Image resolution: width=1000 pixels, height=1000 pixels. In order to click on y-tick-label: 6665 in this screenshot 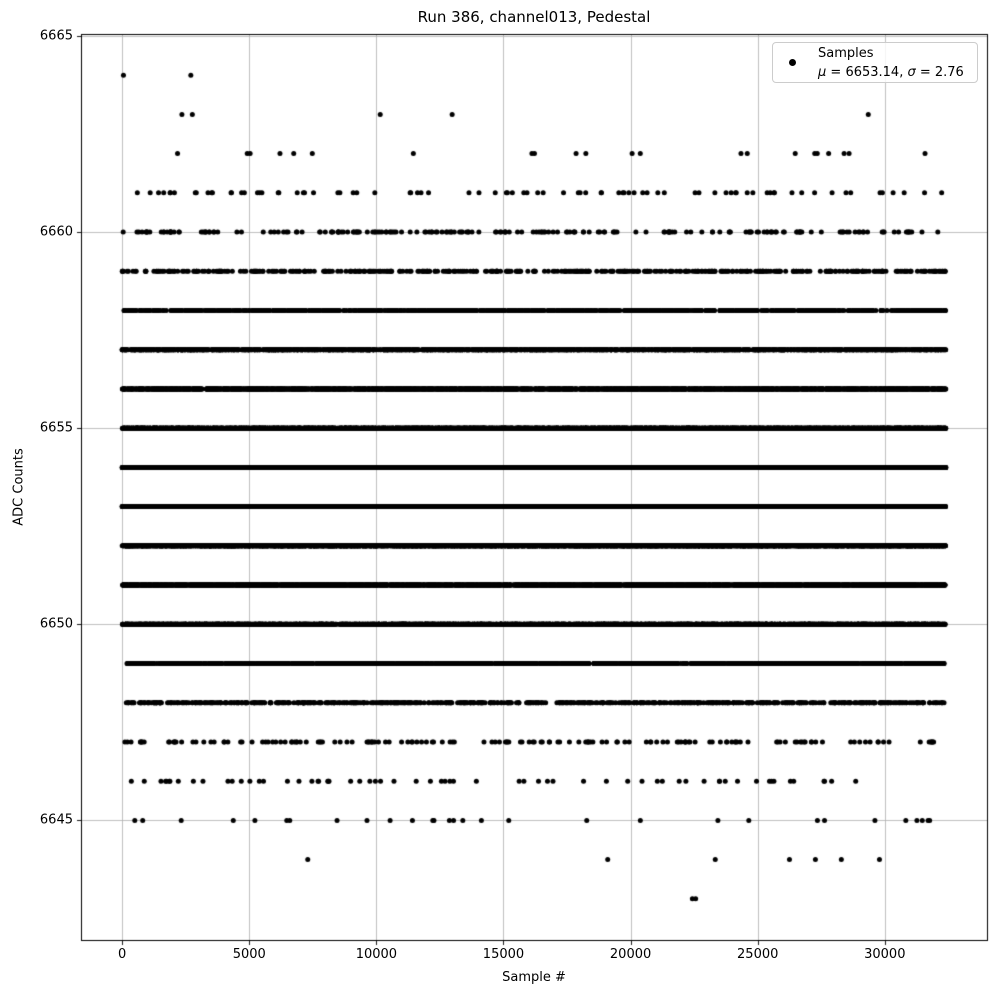, I will do `click(56, 36)`.